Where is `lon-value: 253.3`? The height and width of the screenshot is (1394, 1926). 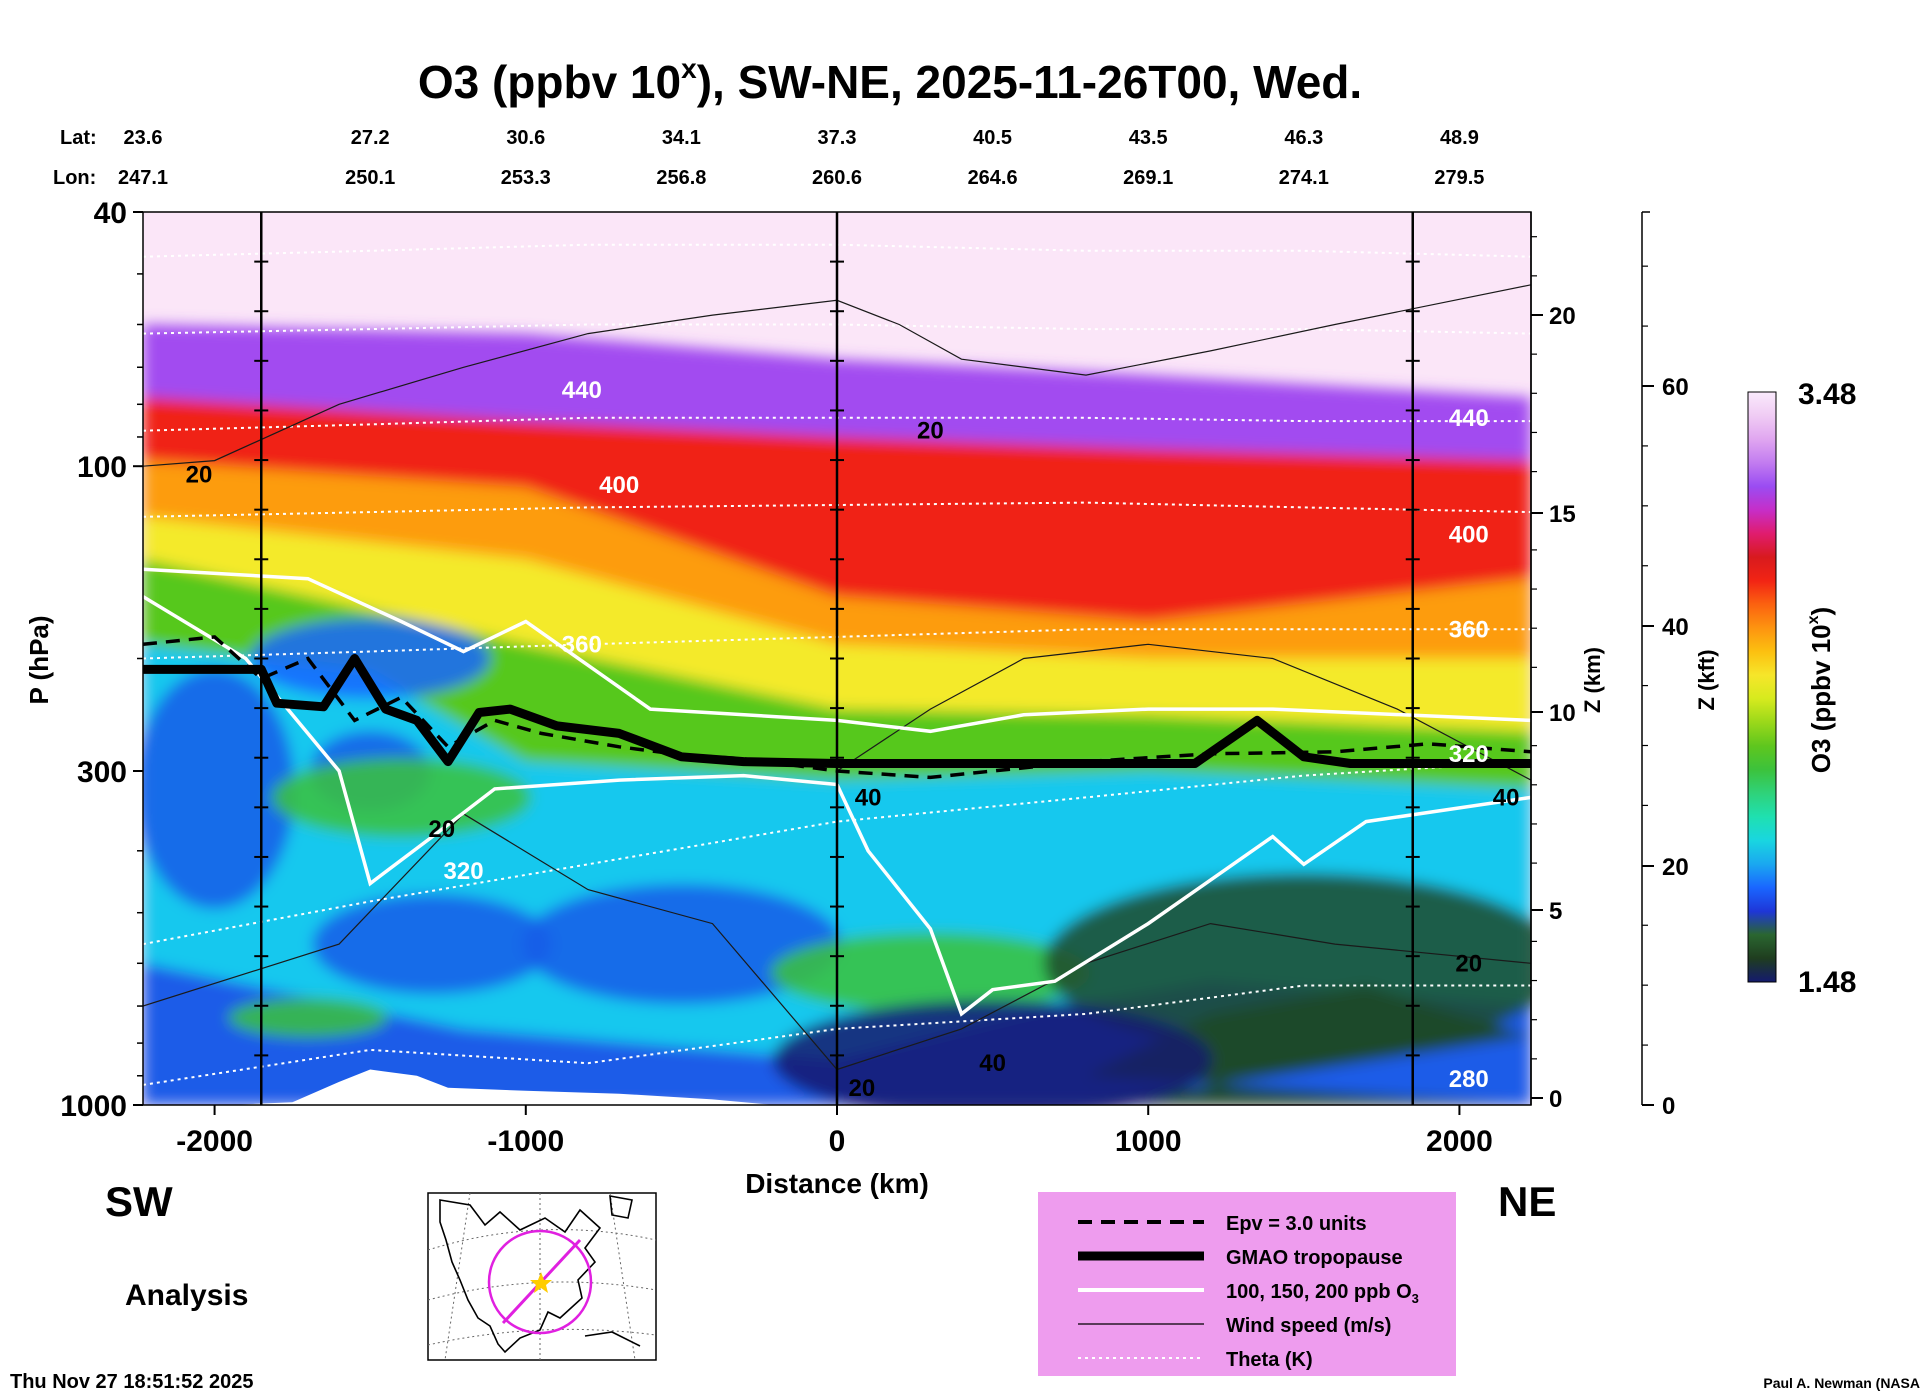
lon-value: 253.3 is located at coordinates (526, 178).